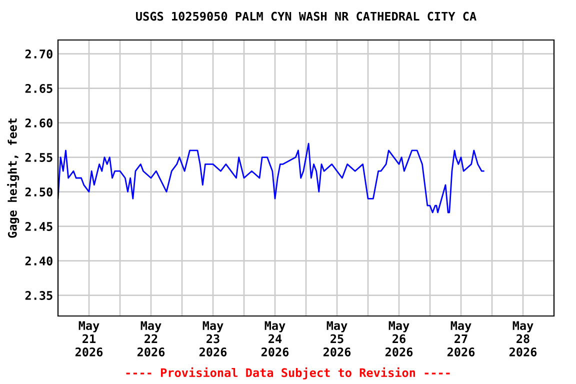 Image resolution: width=576 pixels, height=384 pixels. I want to click on line-series, so click(271, 178).